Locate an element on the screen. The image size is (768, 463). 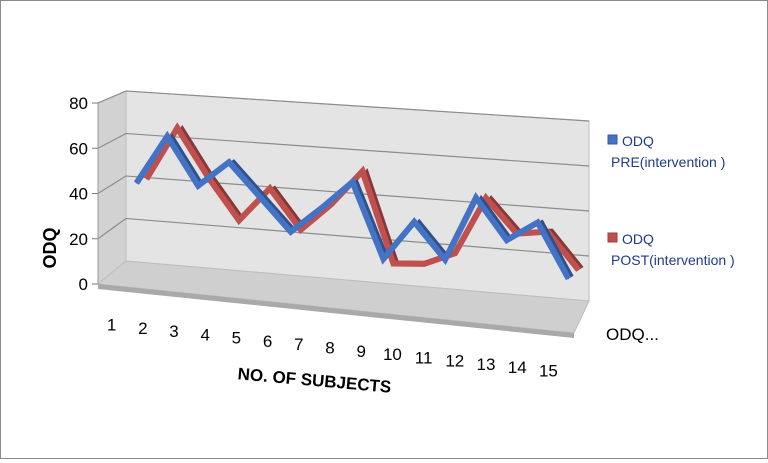
x-tick-label: 8 is located at coordinates (329, 348).